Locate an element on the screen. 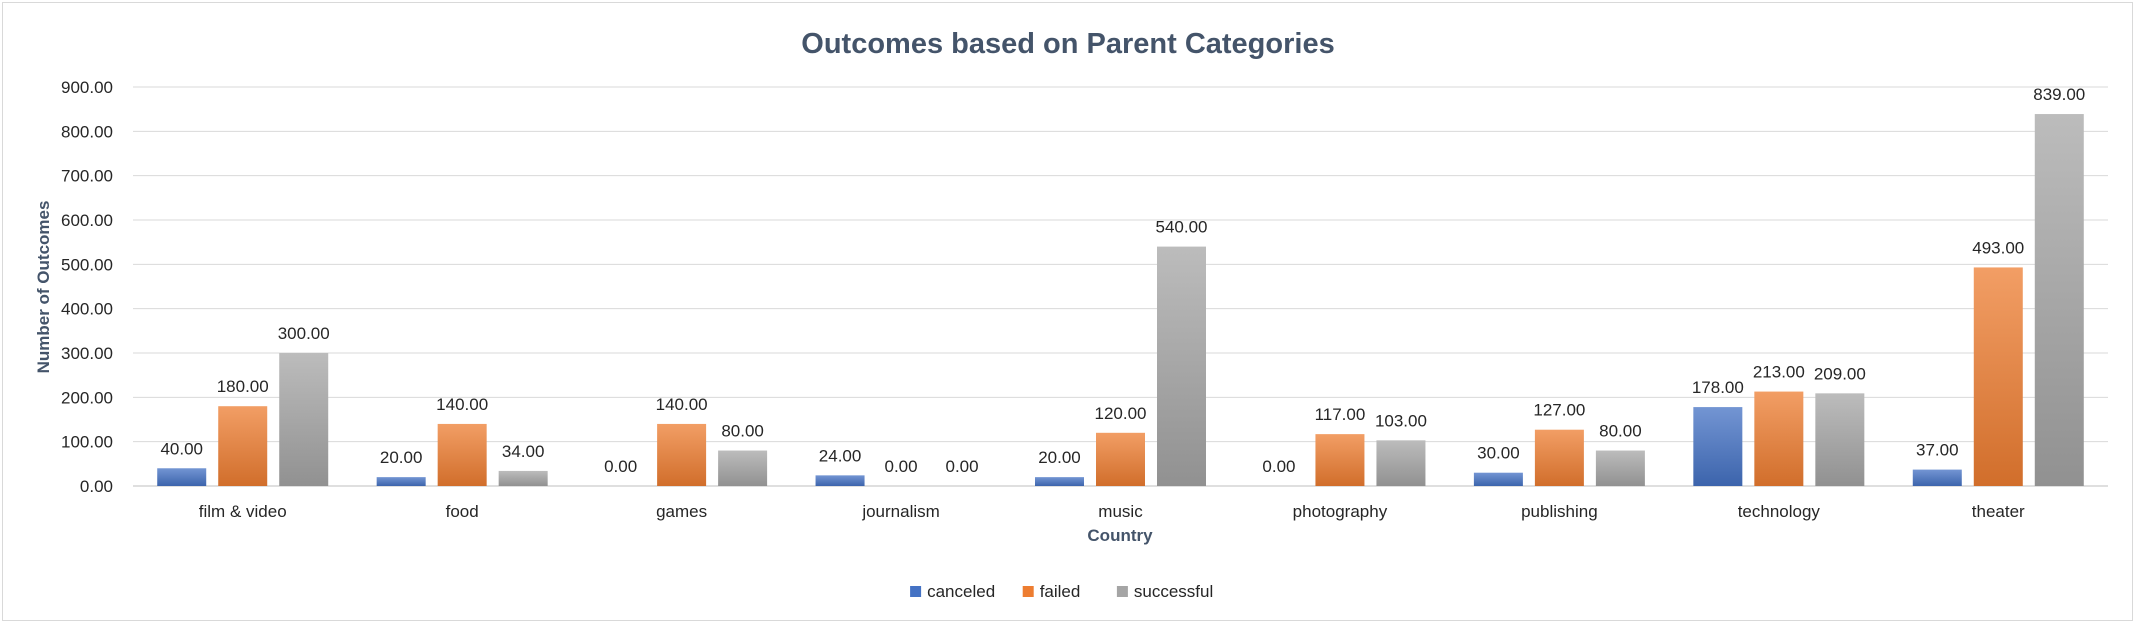 The width and height of the screenshot is (2137, 625). x-axis-title: Country is located at coordinates (1120, 535).